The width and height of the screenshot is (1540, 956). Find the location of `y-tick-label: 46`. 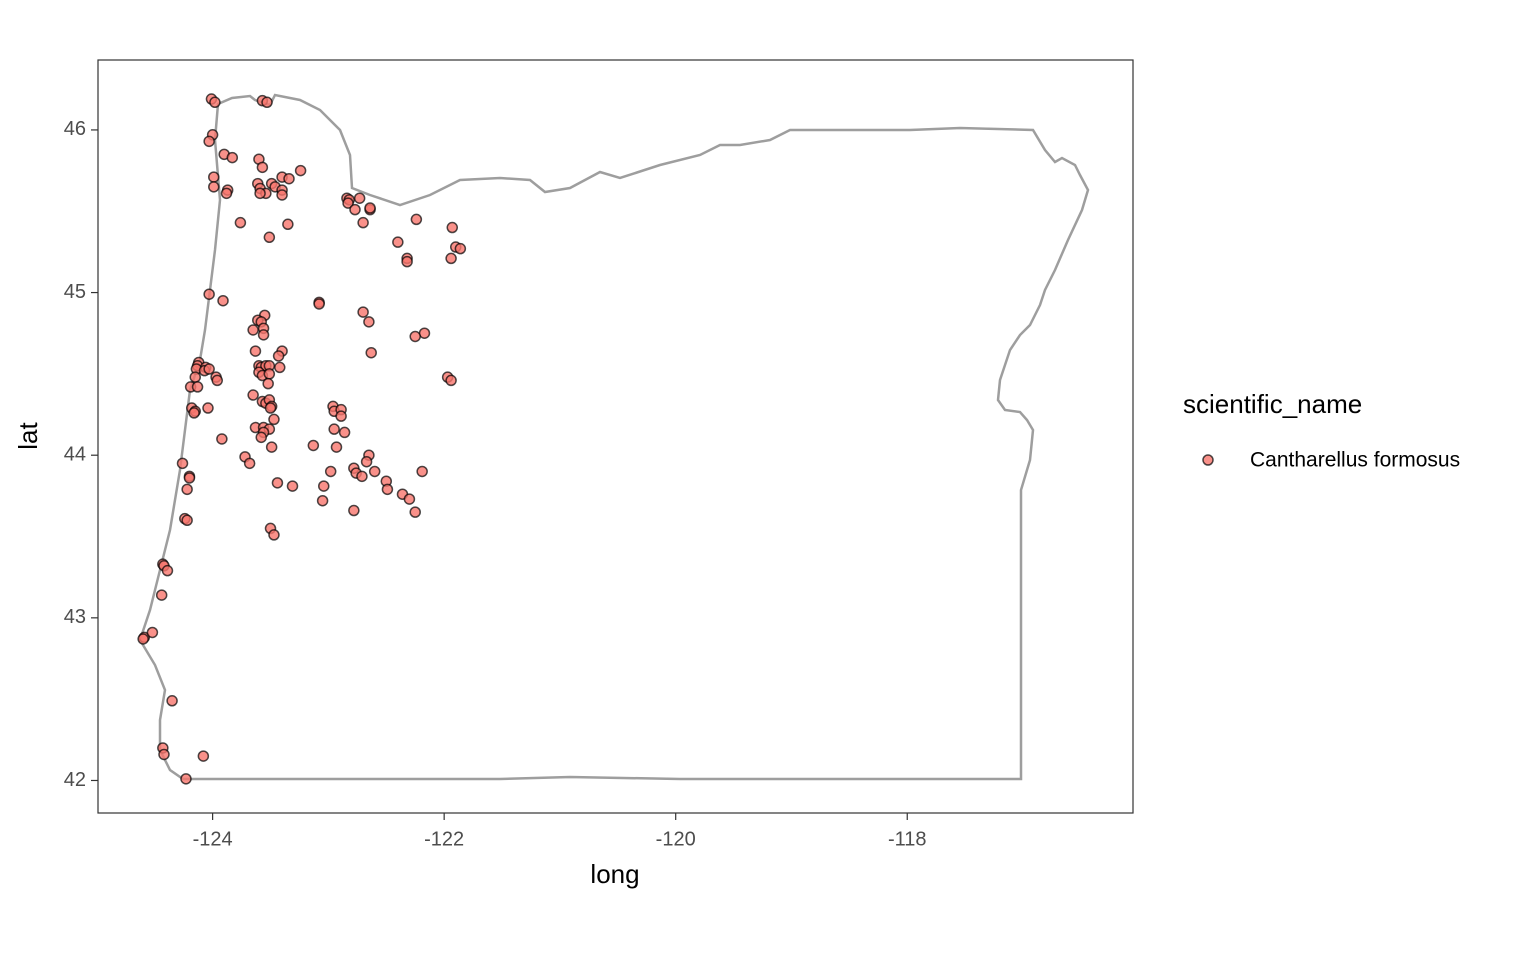

y-tick-label: 46 is located at coordinates (75, 129).